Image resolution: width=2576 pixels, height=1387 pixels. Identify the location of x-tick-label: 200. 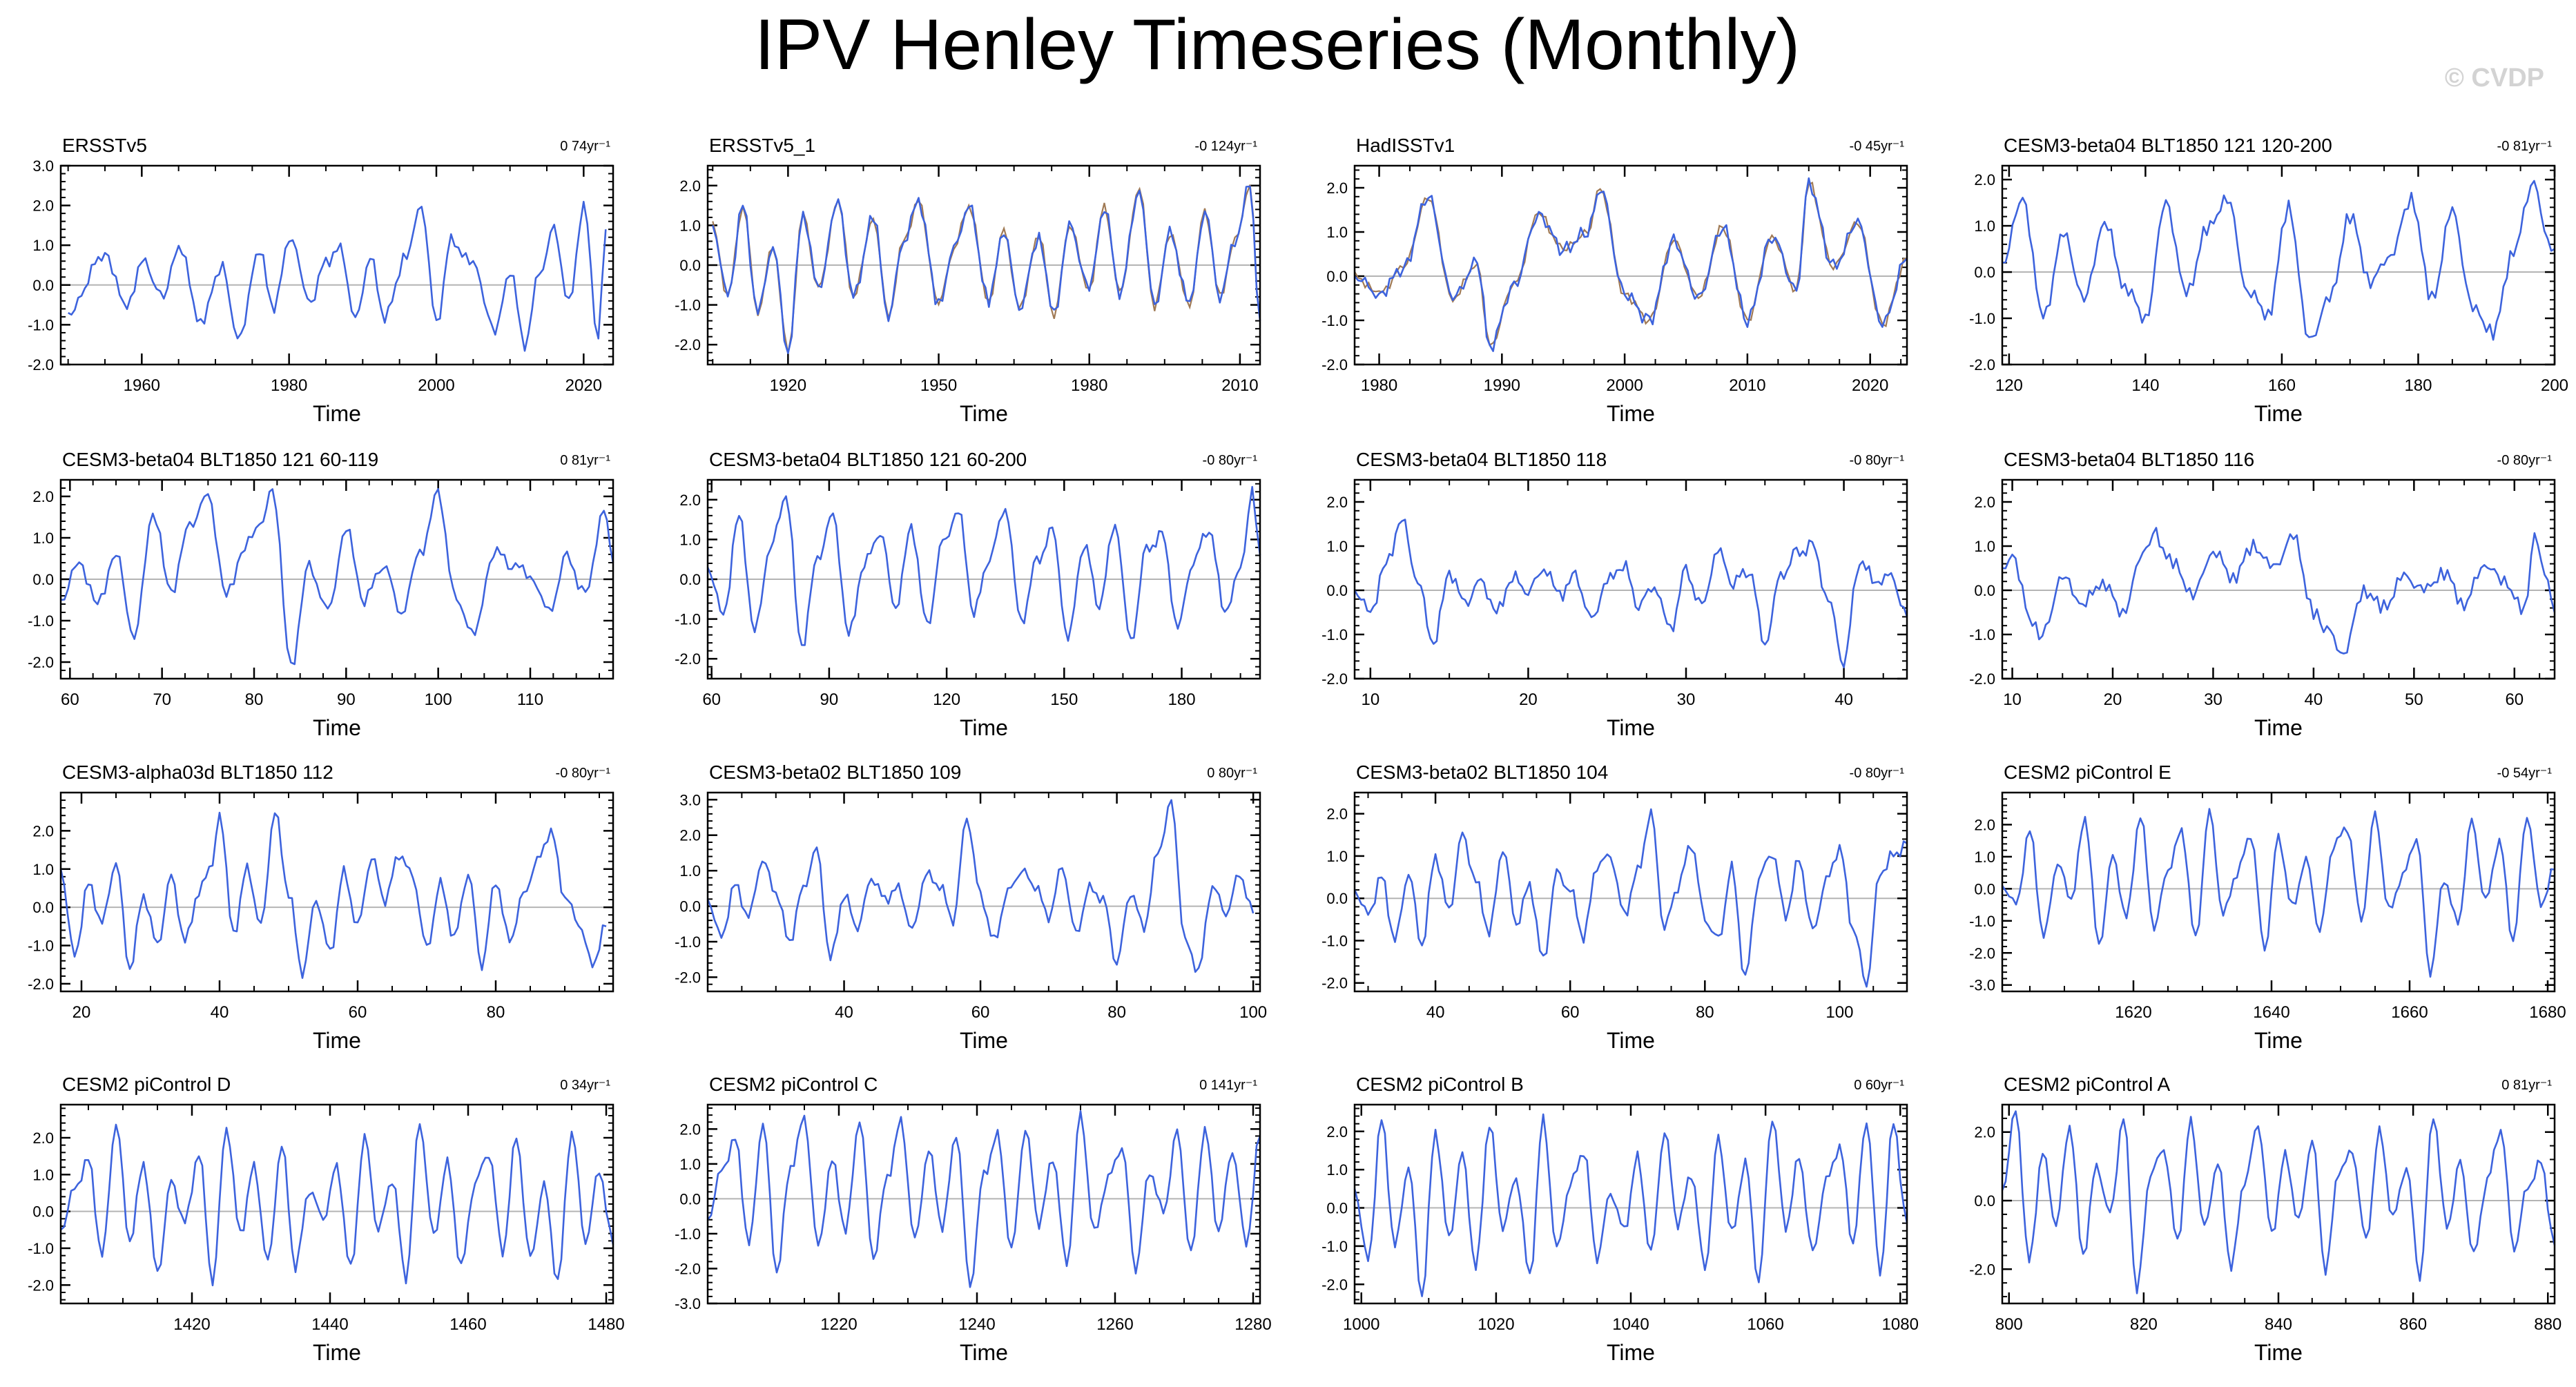
(2554, 386).